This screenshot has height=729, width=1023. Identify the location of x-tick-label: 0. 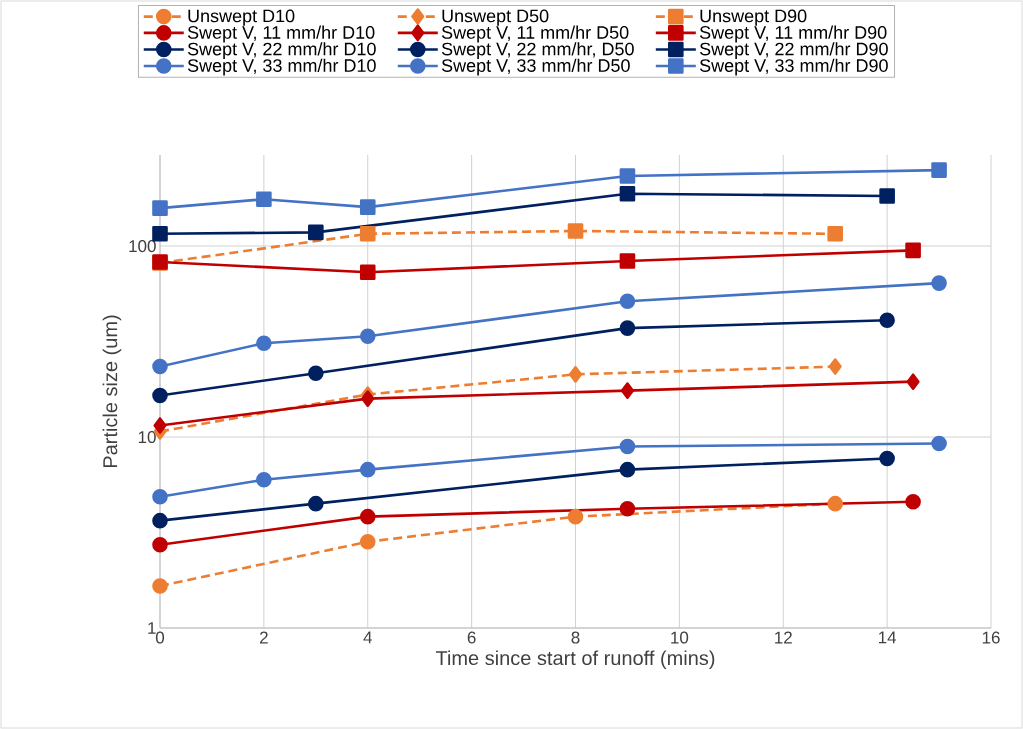
(160, 637).